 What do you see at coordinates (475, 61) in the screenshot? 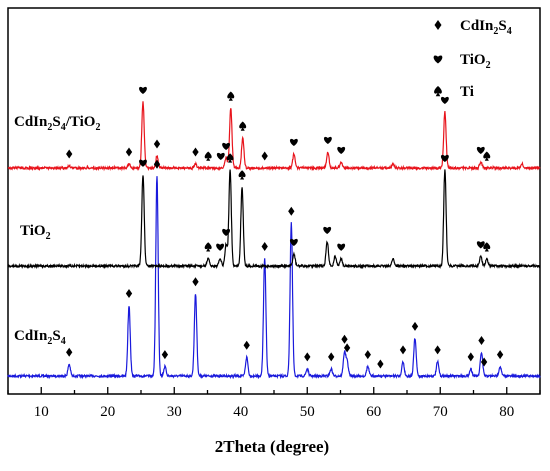
I see `legend-label-1: TiO2` at bounding box center [475, 61].